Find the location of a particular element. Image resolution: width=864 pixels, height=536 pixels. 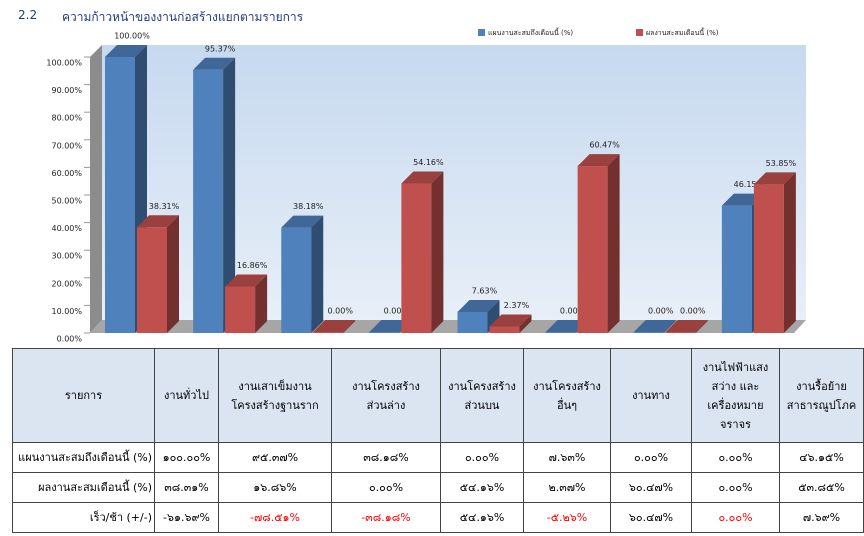

cell: ๕๓.๘๕% is located at coordinates (821, 487).